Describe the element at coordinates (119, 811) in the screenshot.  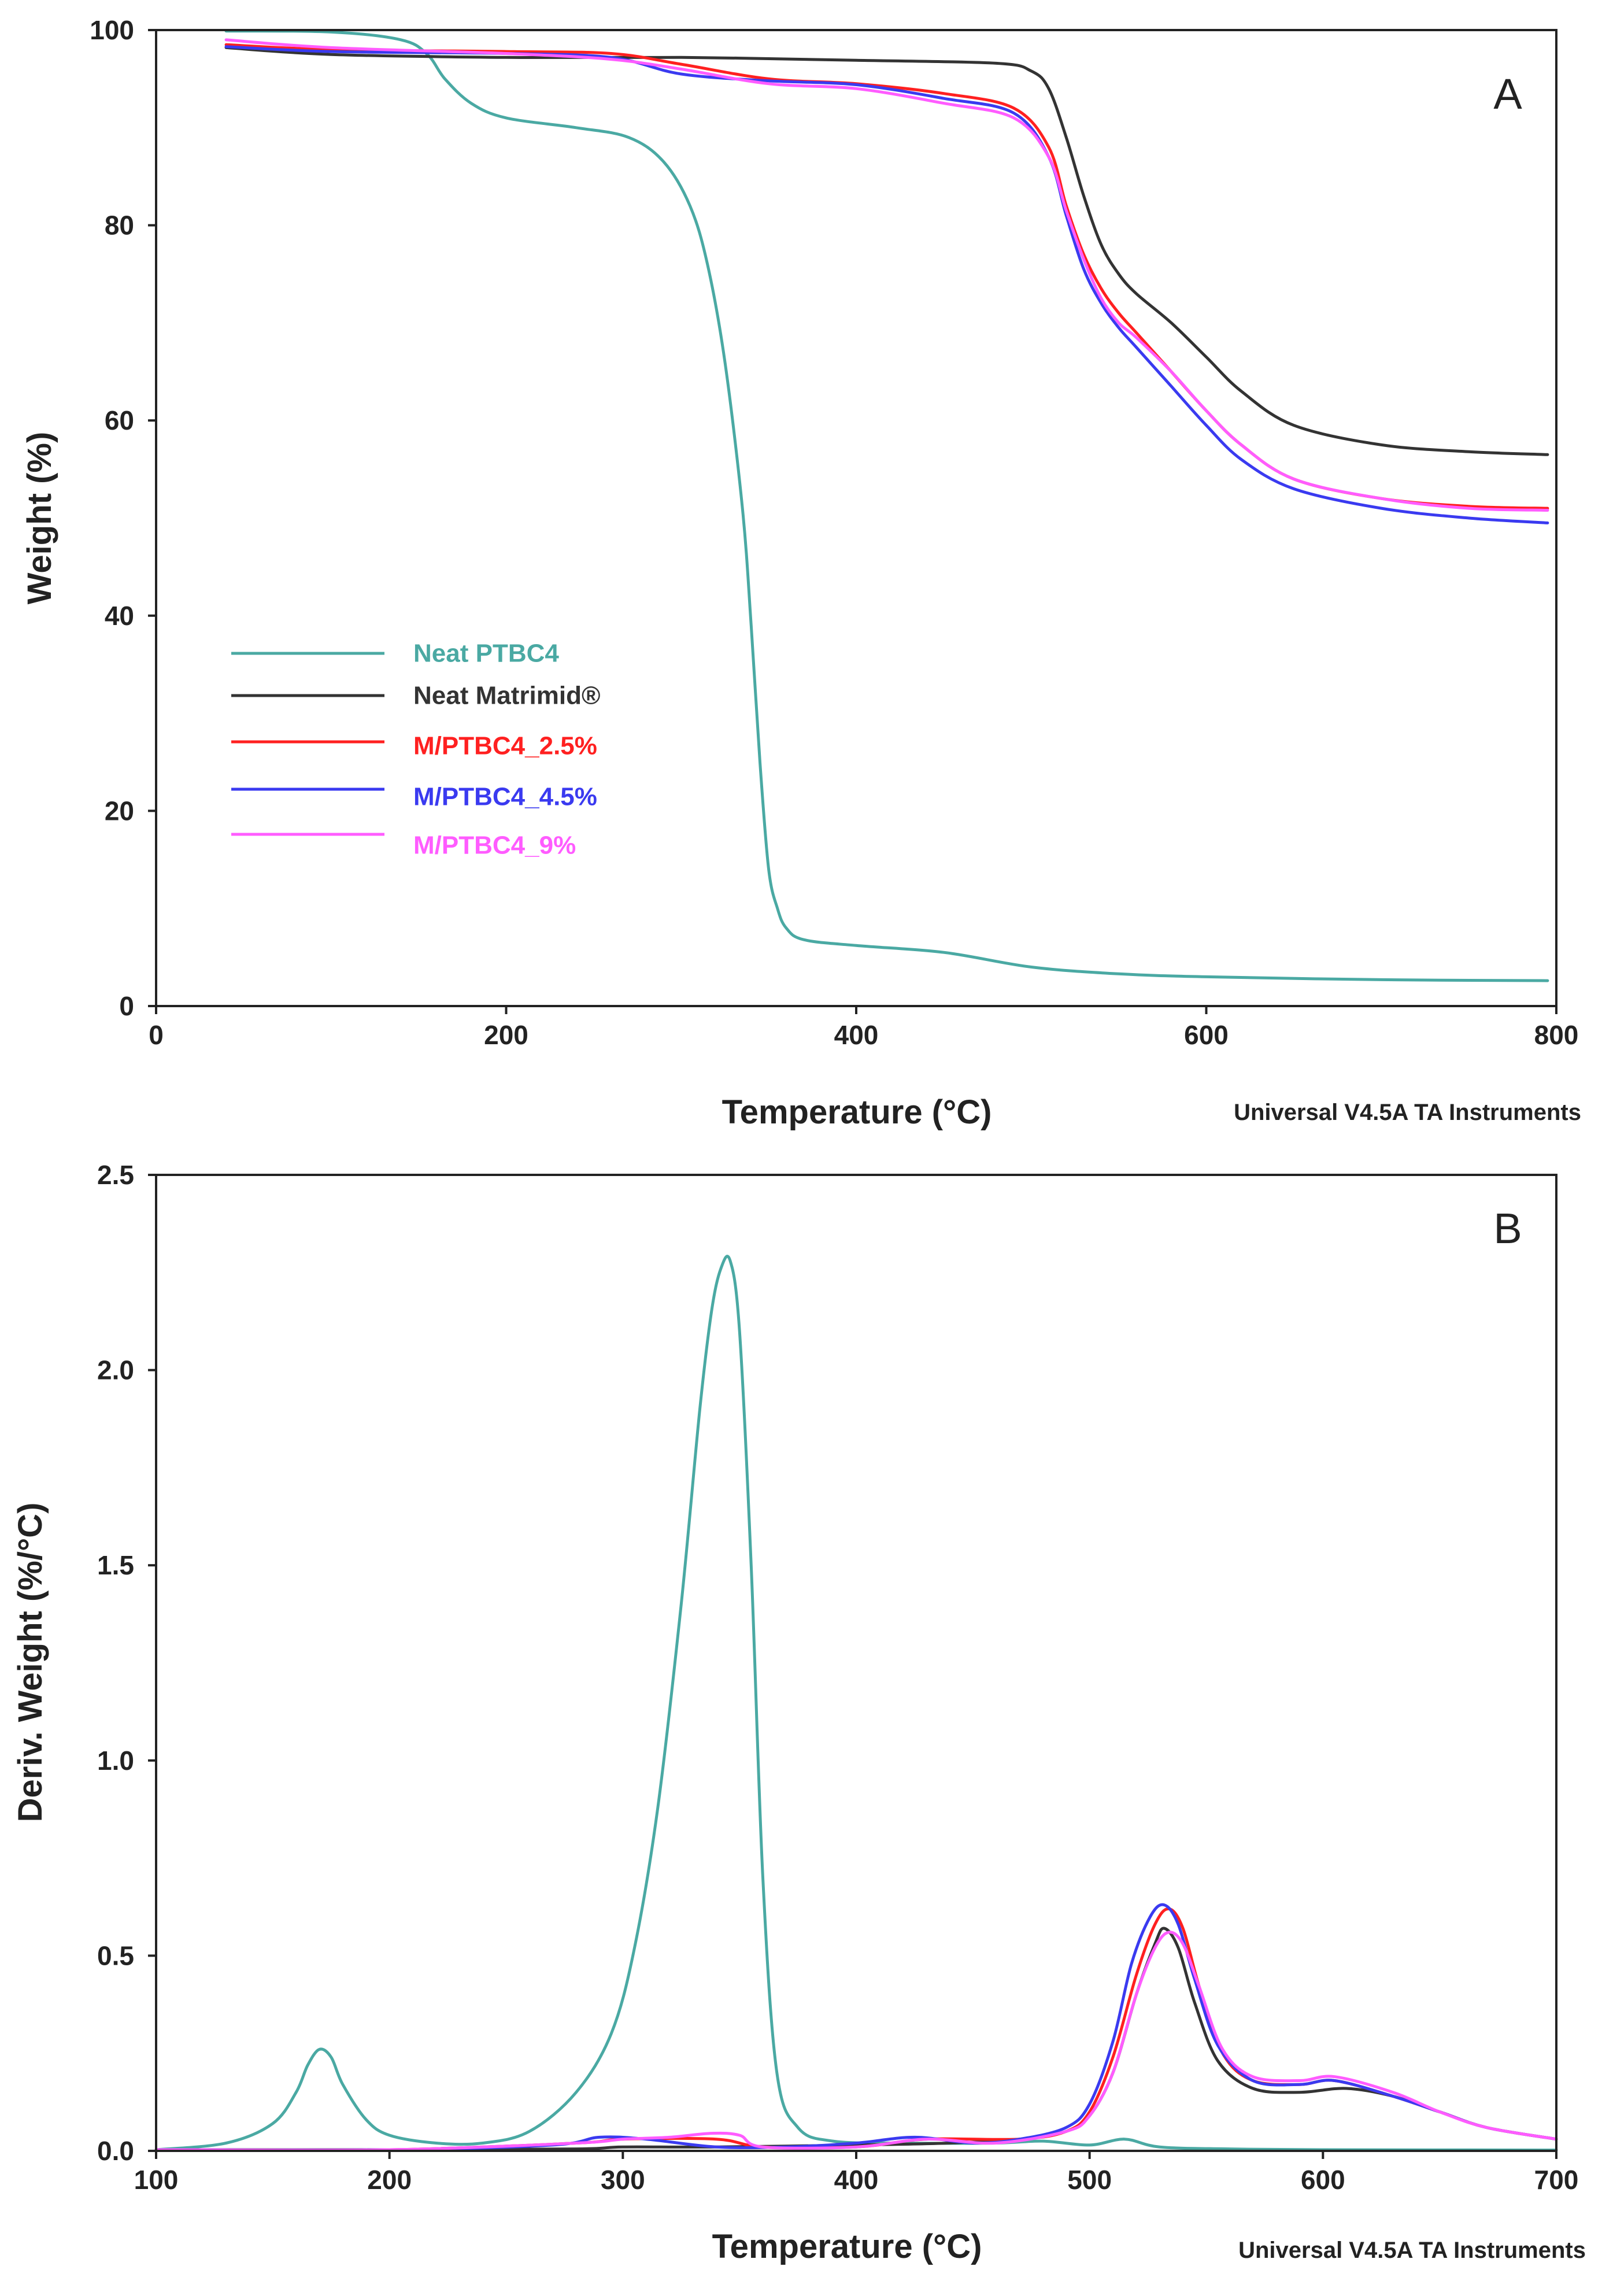
I see `y-tick-label: 20` at that location.